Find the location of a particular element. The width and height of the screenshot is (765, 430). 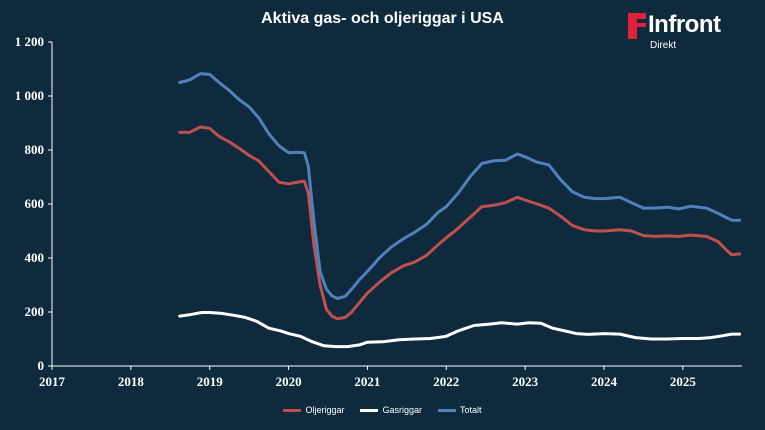

legend: Oljeriggar Gasriggar Totalt is located at coordinates (382, 410).